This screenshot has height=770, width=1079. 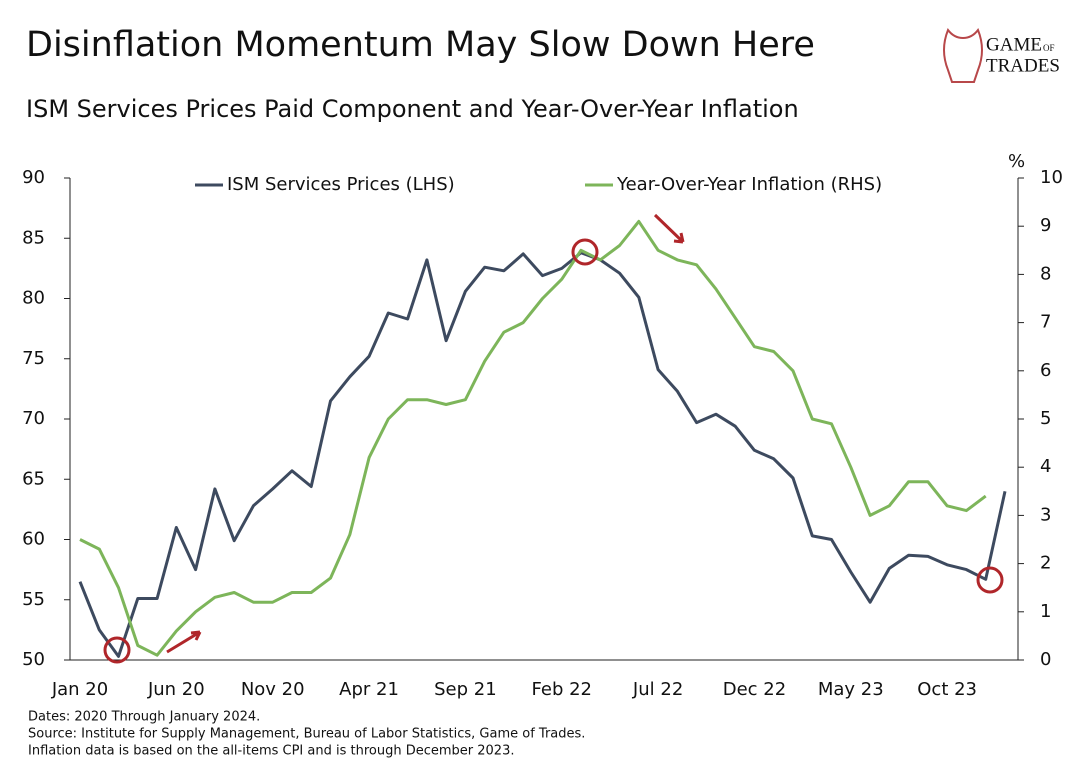 I want to click on x-tick-label: Sep 21, so click(x=465, y=689).